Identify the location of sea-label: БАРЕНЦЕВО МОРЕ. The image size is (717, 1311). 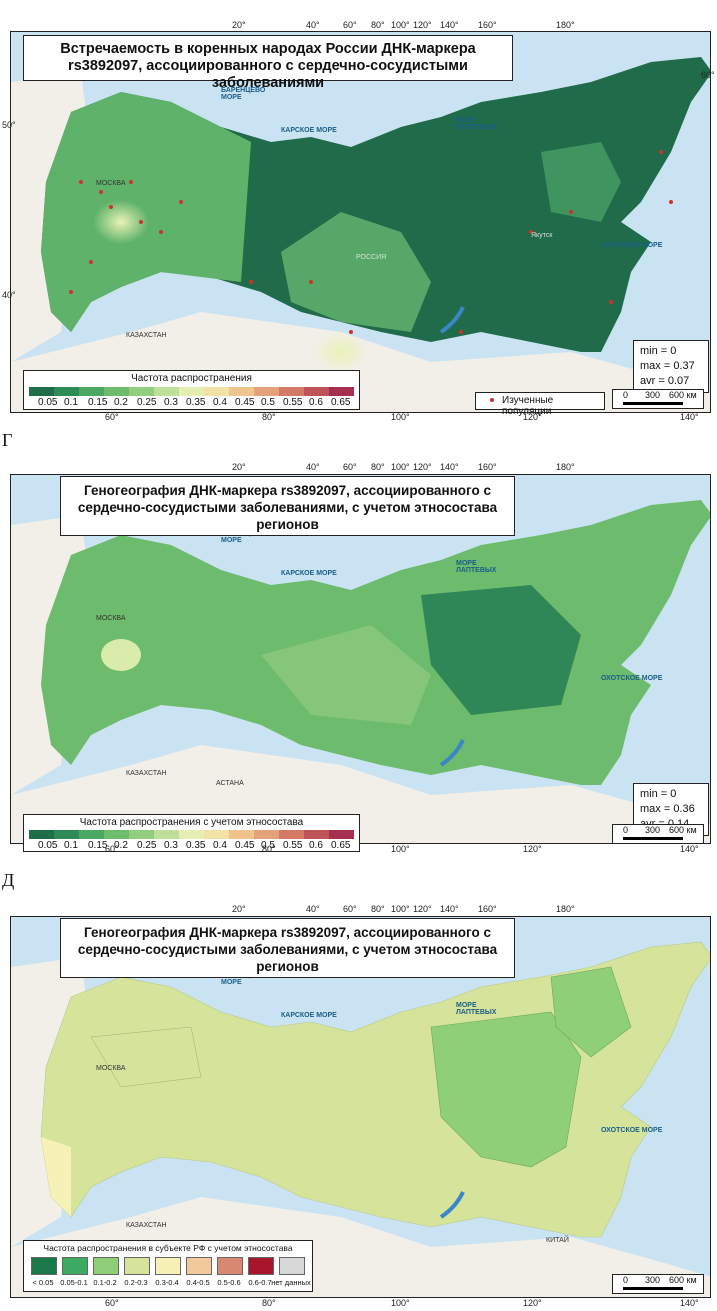
(243, 94).